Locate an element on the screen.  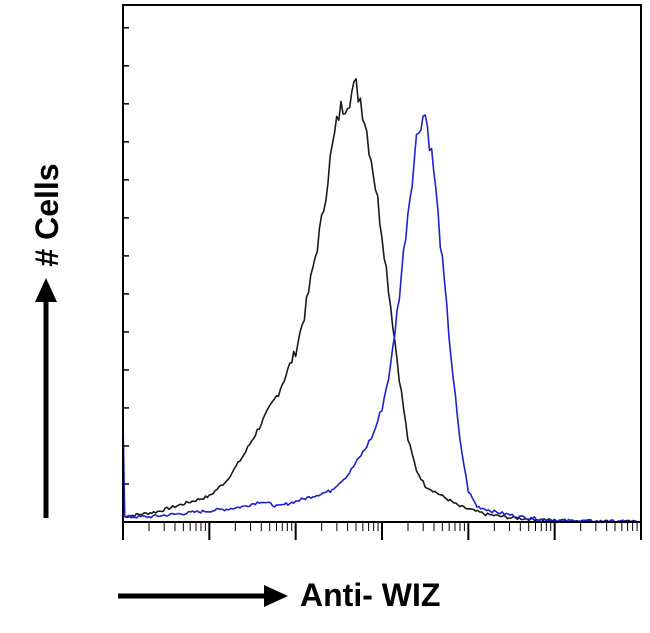
x-axis-ticks is located at coordinates (382, 531).